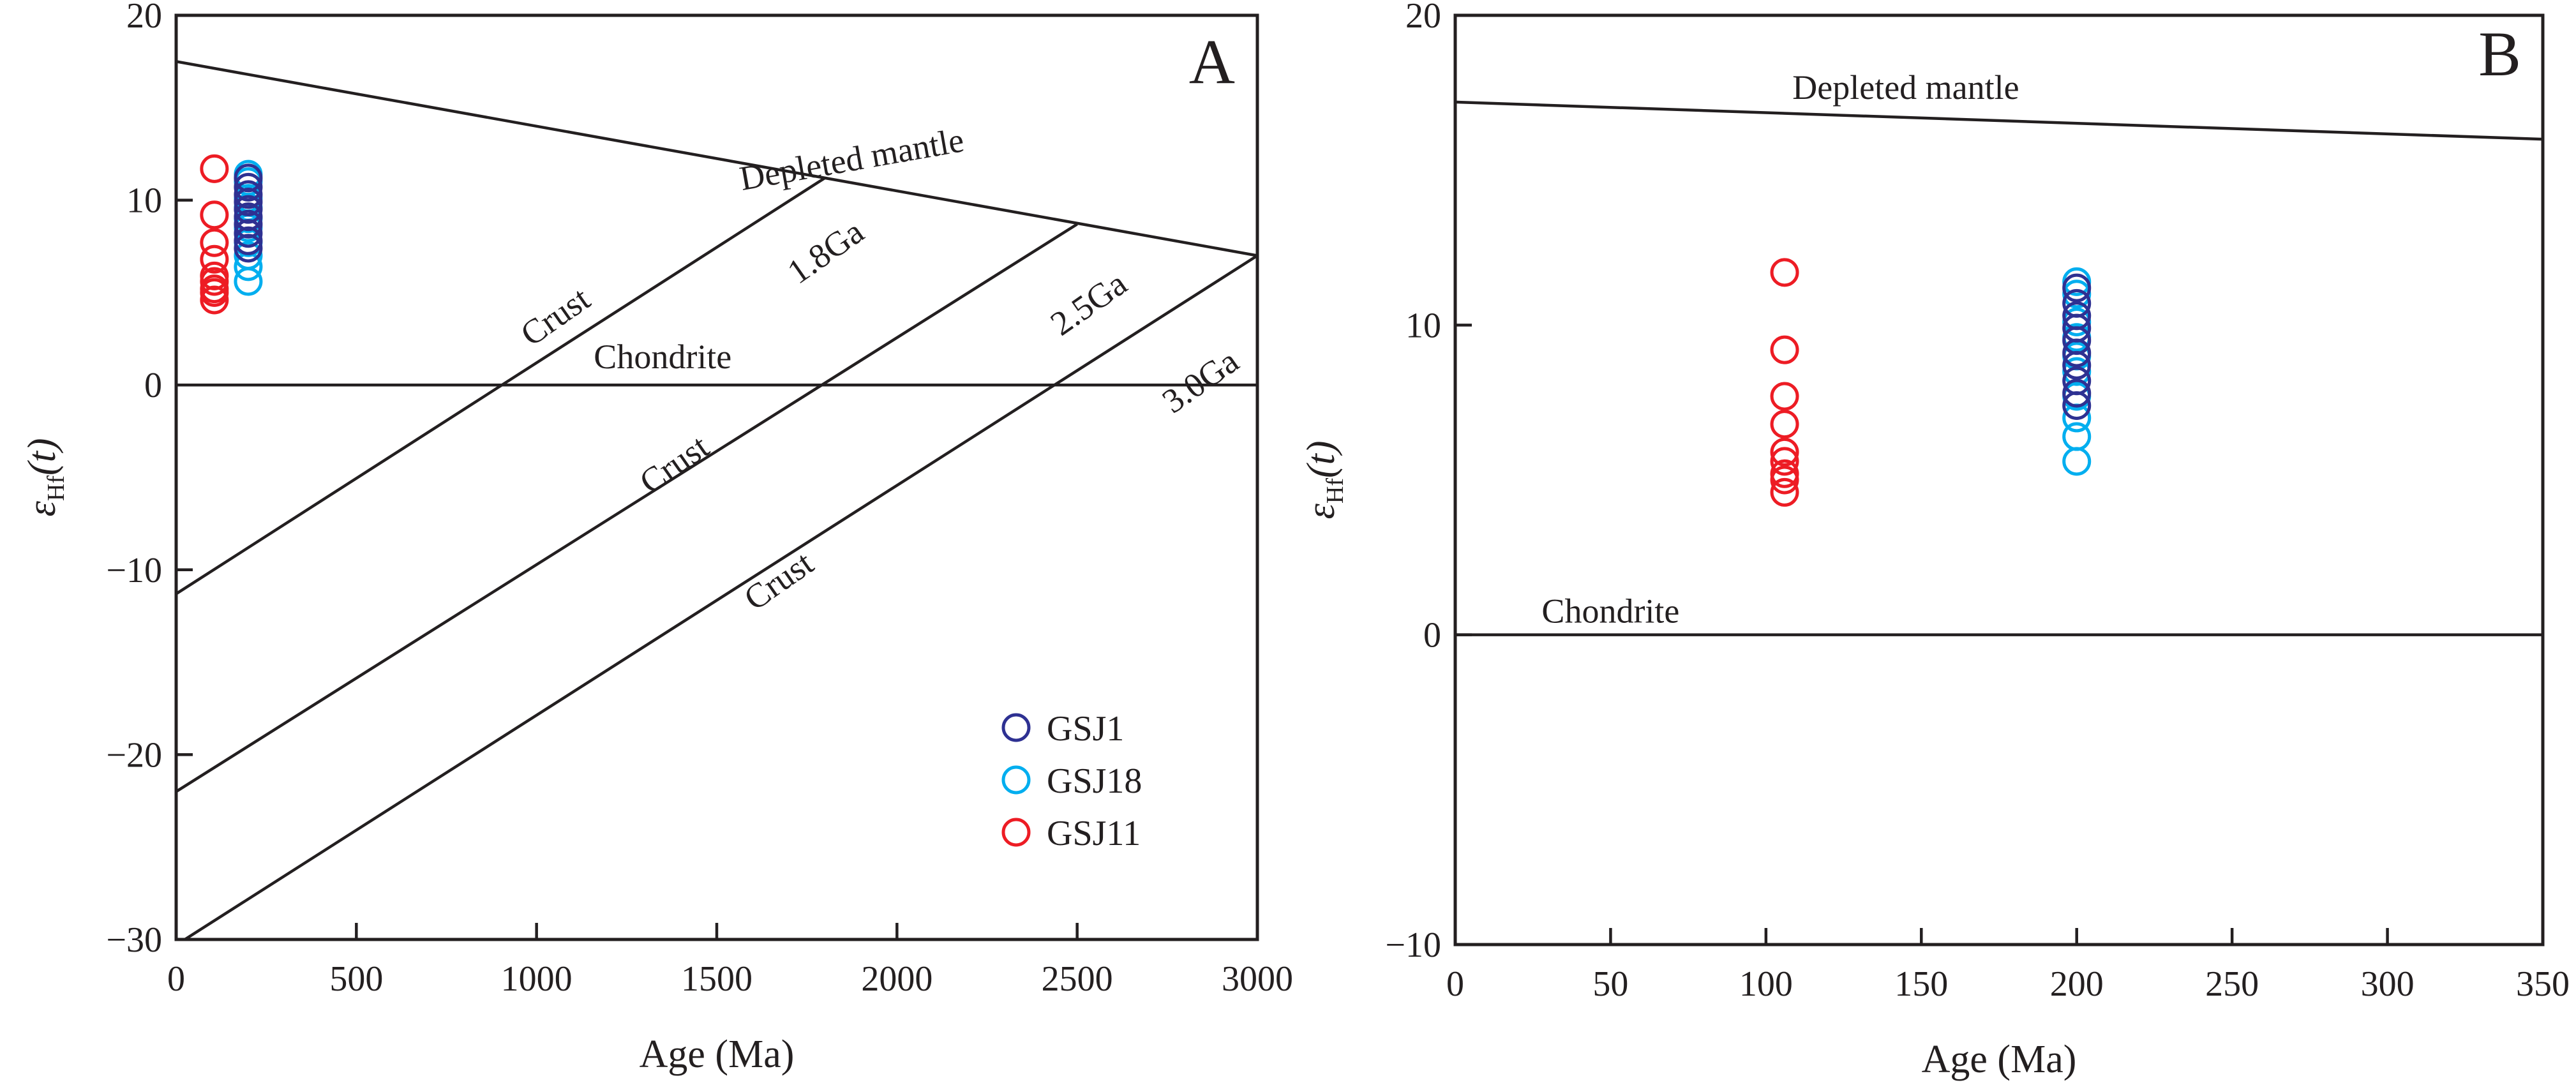 Image resolution: width=2576 pixels, height=1092 pixels. What do you see at coordinates (153, 386) in the screenshot?
I see `panel-a-y-tick-label: 0` at bounding box center [153, 386].